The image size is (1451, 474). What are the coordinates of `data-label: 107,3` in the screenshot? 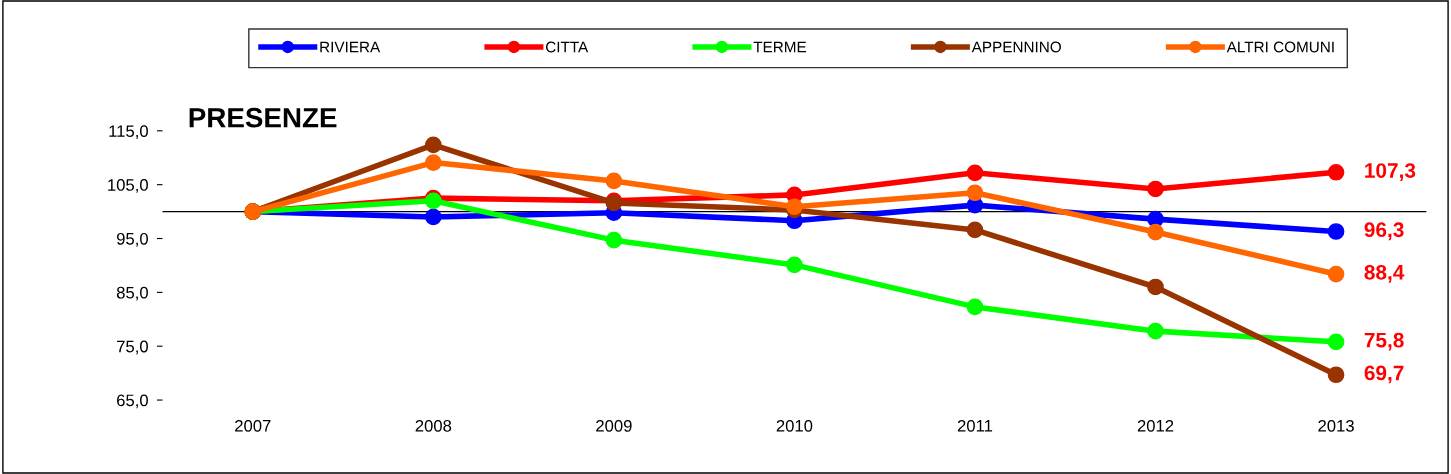 It's located at (1390, 172).